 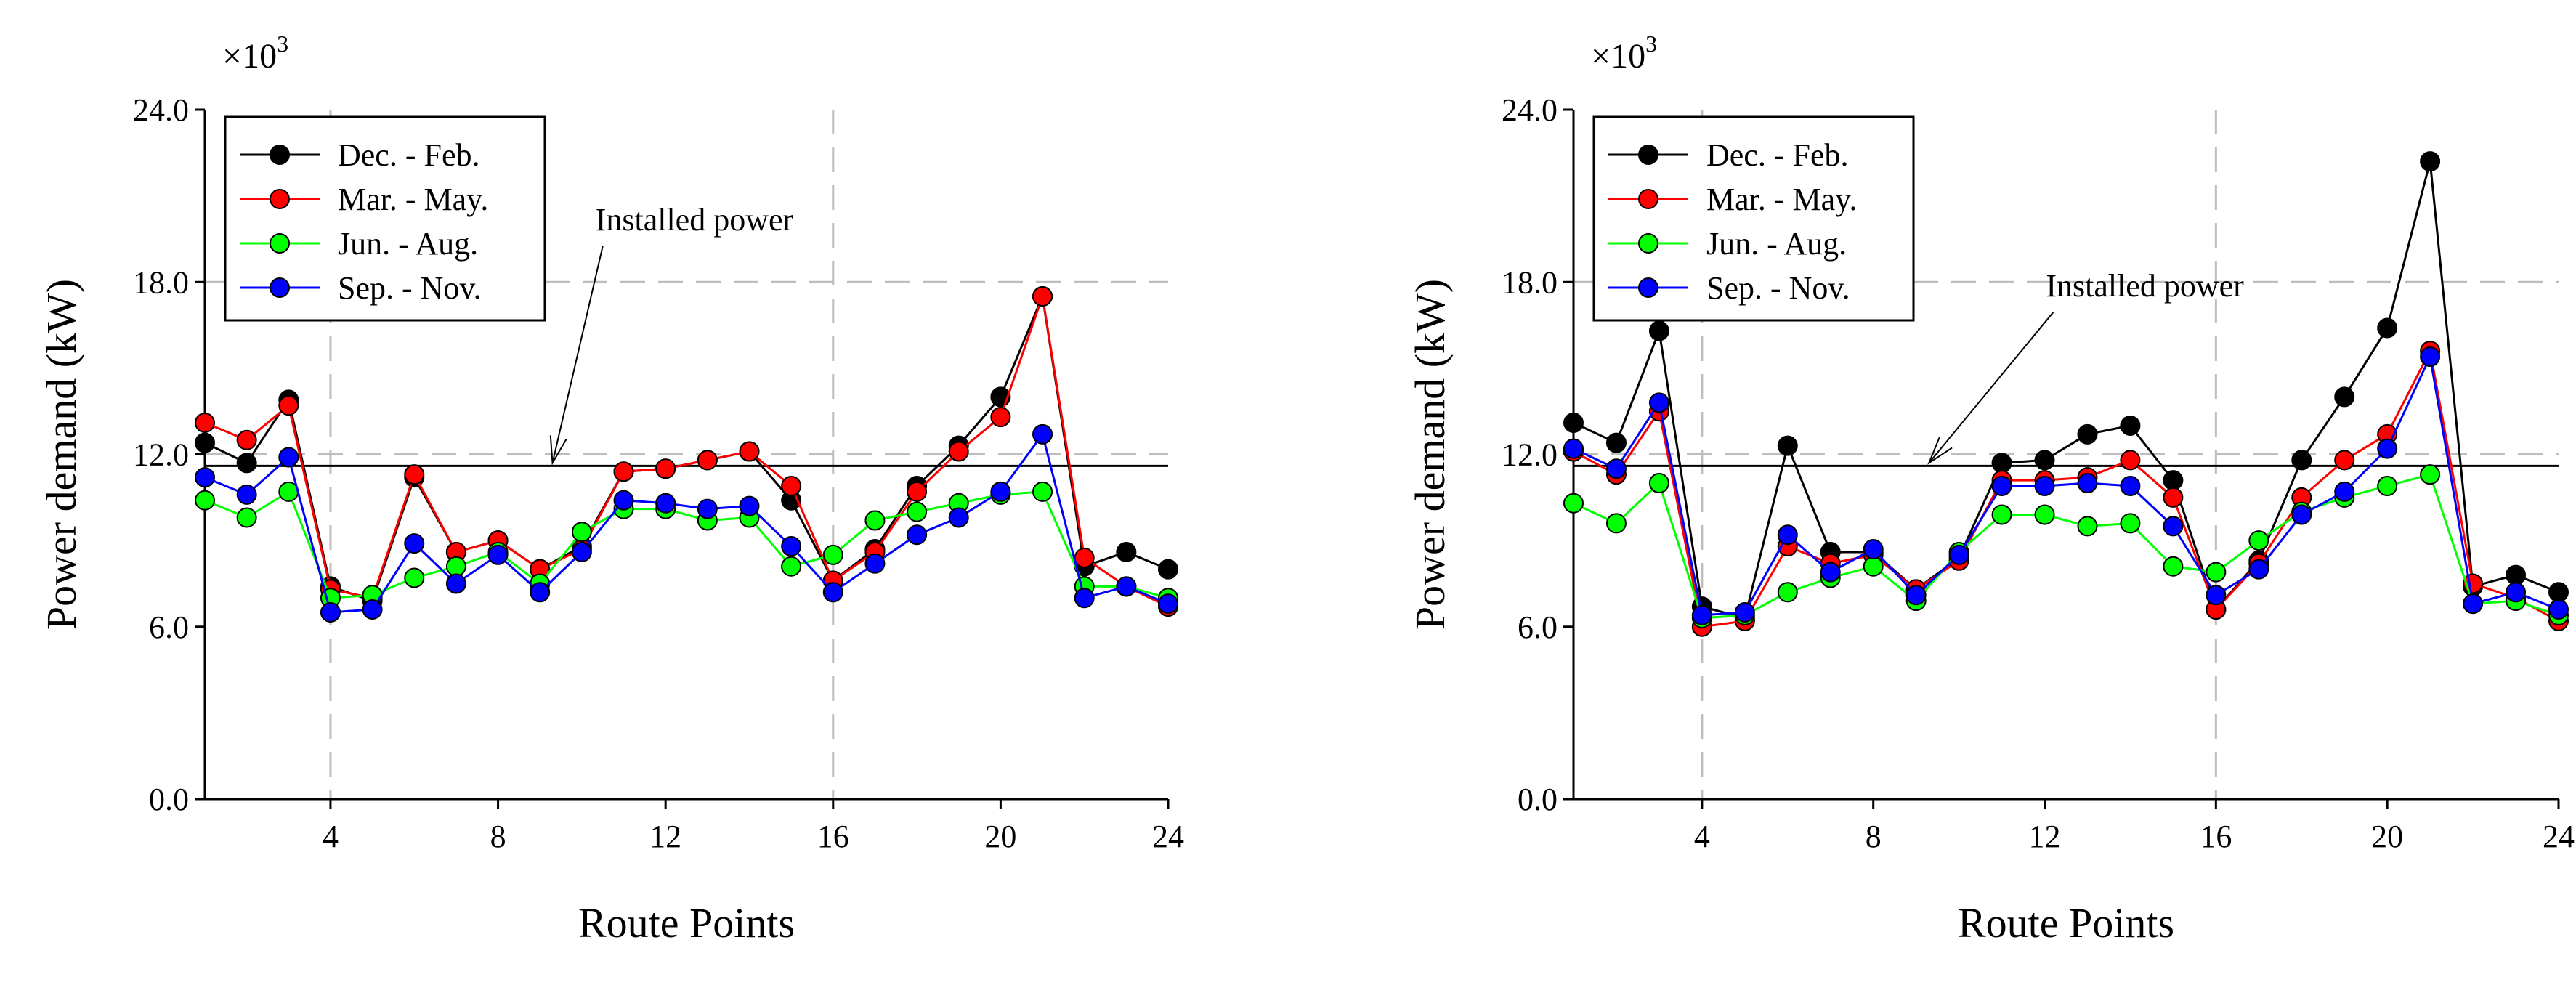 I want to click on annotation-arrowhead, so click(x=1940, y=451).